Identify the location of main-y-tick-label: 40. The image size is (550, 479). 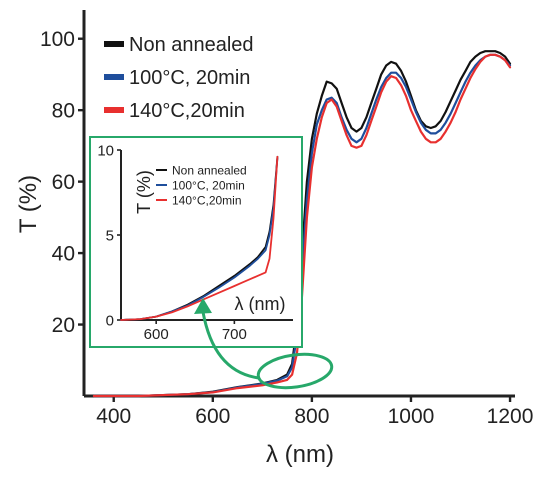
(63, 253).